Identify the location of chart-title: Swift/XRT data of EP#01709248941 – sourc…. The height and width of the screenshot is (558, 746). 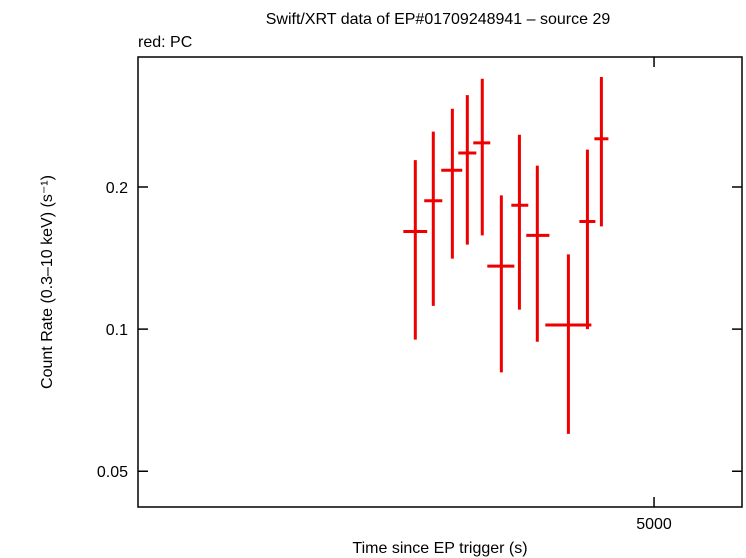
(438, 19).